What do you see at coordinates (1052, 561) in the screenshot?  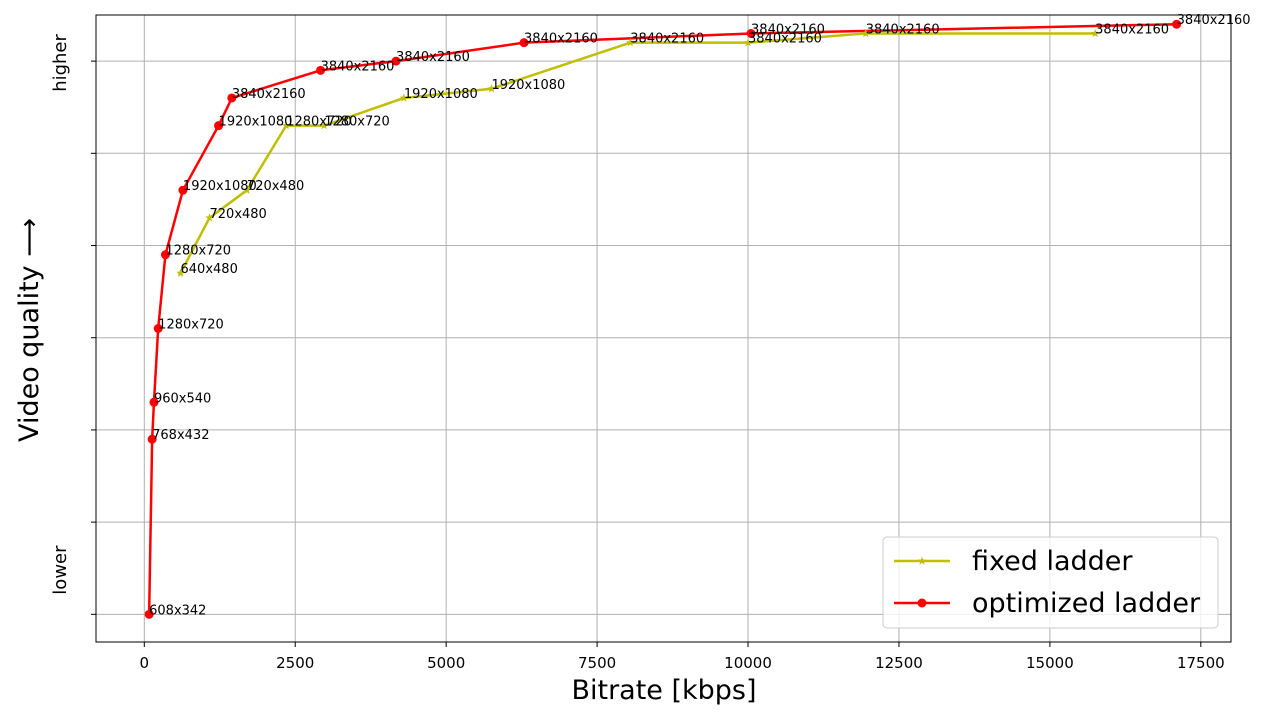 I see `legend-label-fixed-ladder: fixed ladder` at bounding box center [1052, 561].